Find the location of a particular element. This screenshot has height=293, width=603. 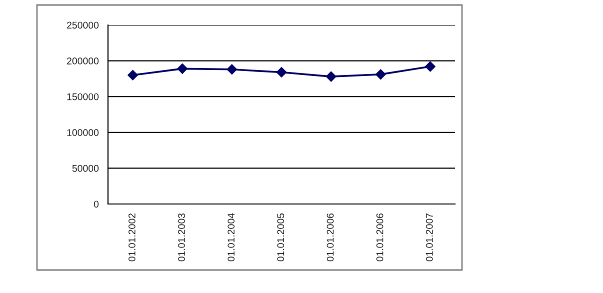

y-tick-label: 100000 is located at coordinates (83, 132).